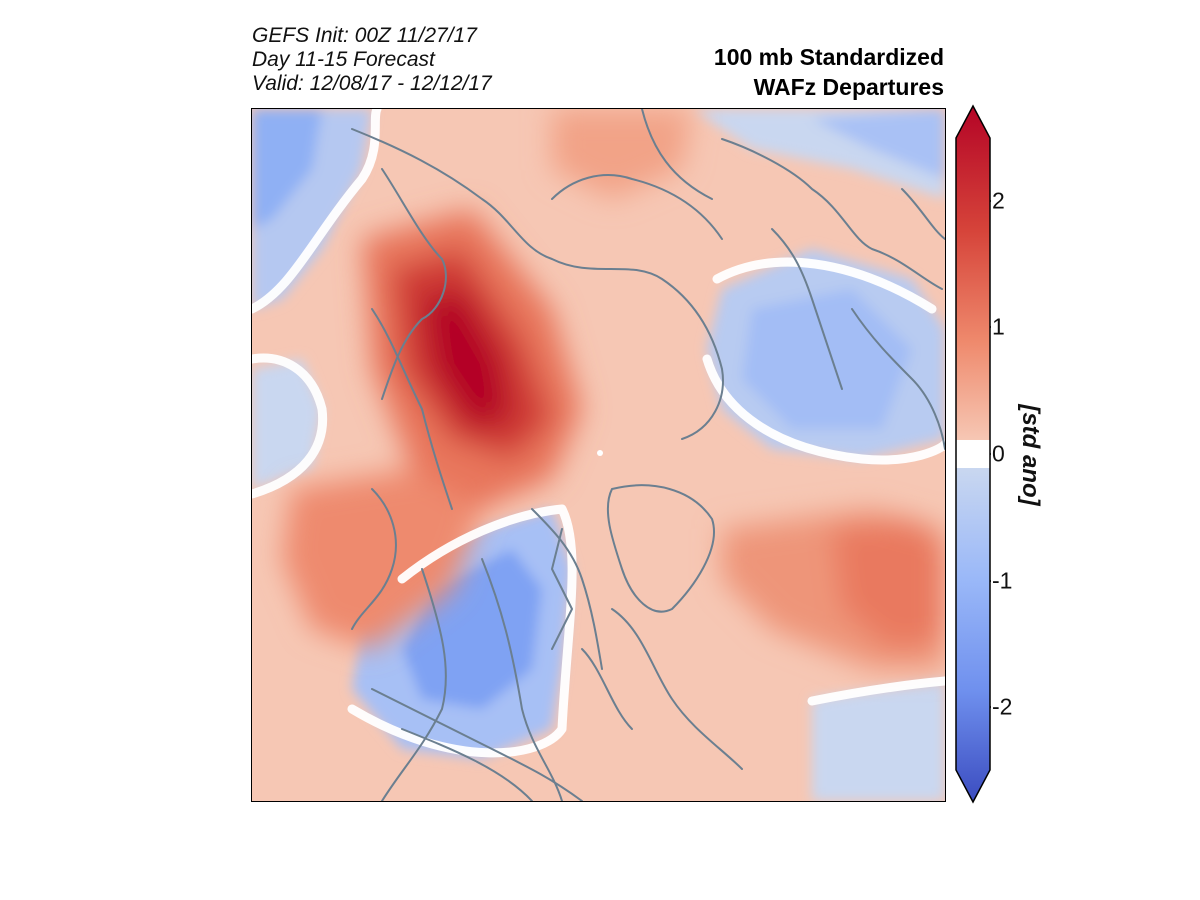 The image size is (1200, 900). Describe the element at coordinates (998, 326) in the screenshot. I see `colorbar-tick-label: 1` at that location.